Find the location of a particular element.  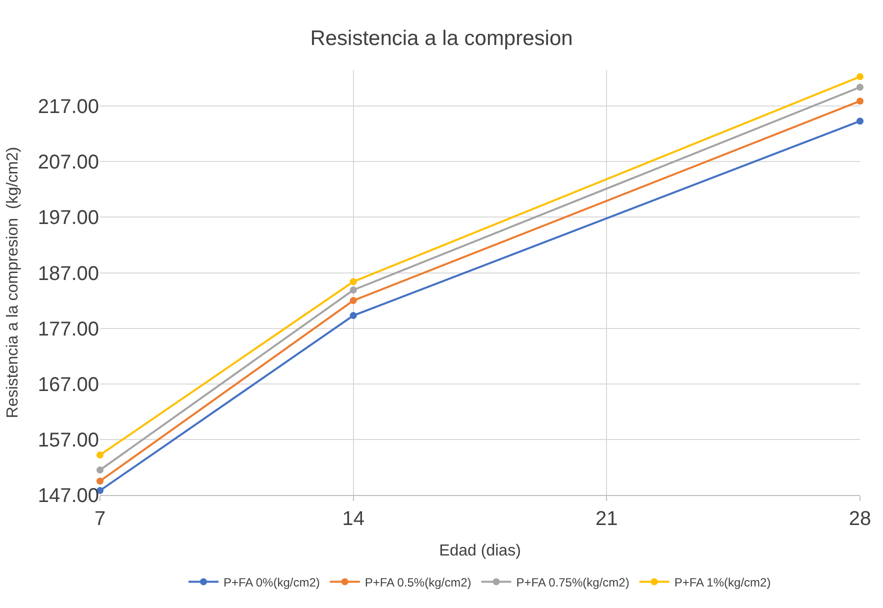

x-tick-label: 28 is located at coordinates (860, 519).